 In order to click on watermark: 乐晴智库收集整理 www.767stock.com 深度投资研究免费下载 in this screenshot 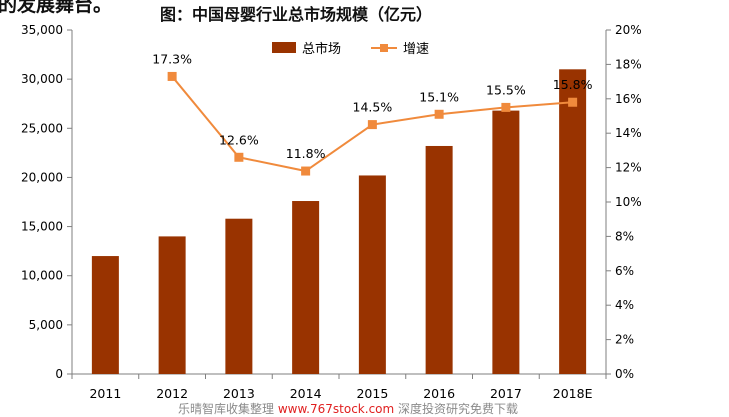, I will do `click(348, 408)`.